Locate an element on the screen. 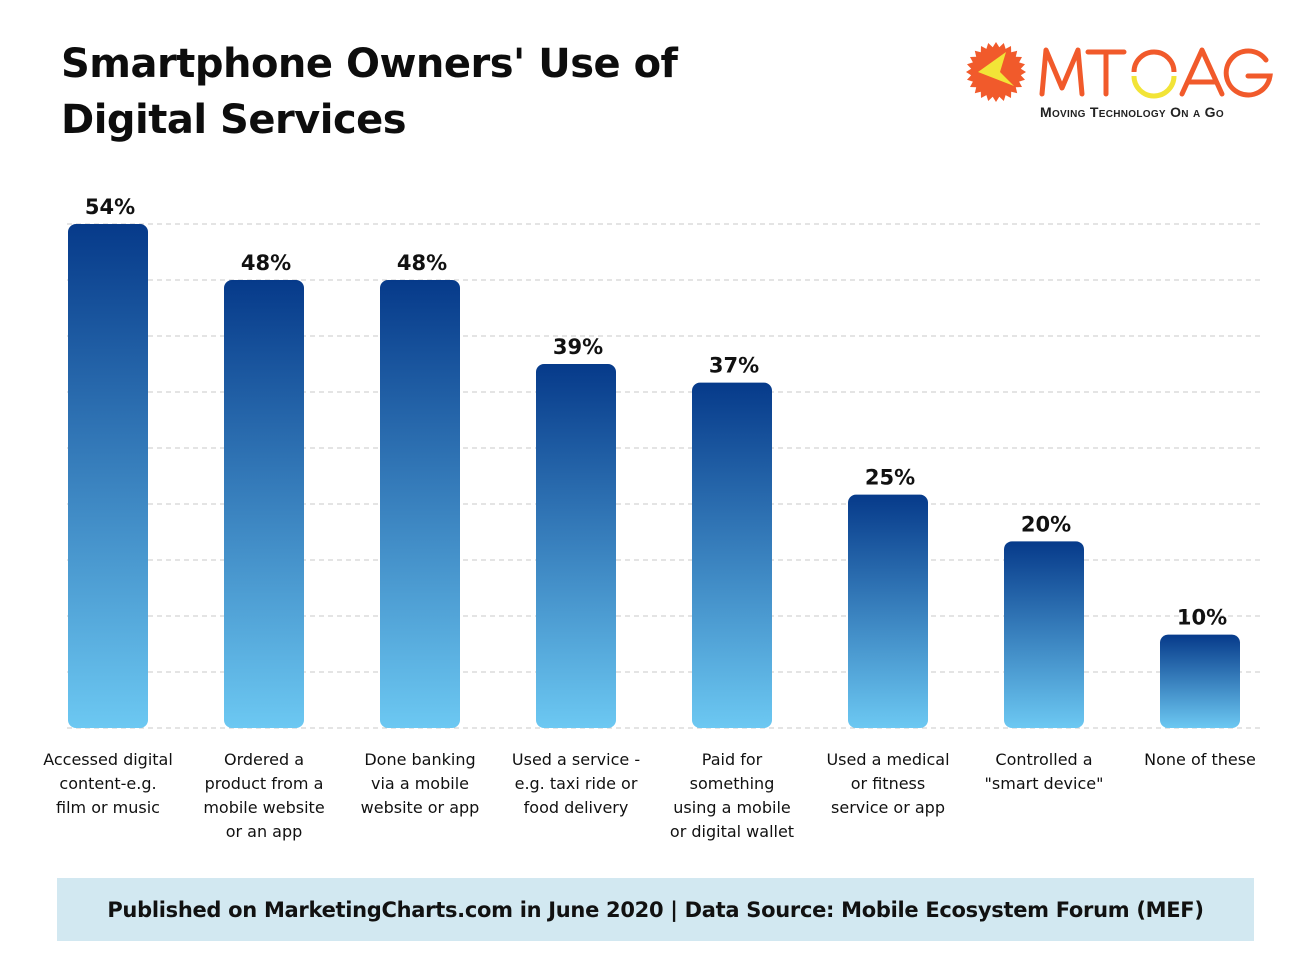 The image size is (1310, 955). category-label: Used a medical or fitness service or app is located at coordinates (888, 784).